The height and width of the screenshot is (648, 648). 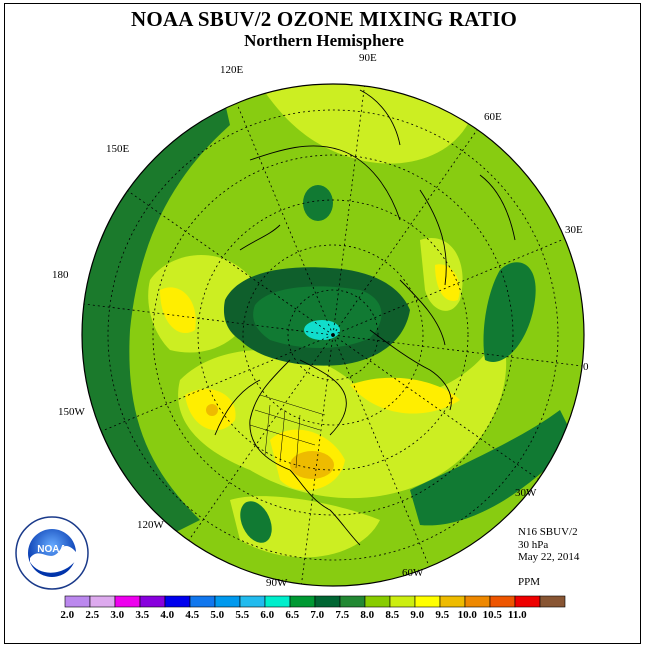 What do you see at coordinates (548, 532) in the screenshot?
I see `info-instrument: N16 SBUV/2` at bounding box center [548, 532].